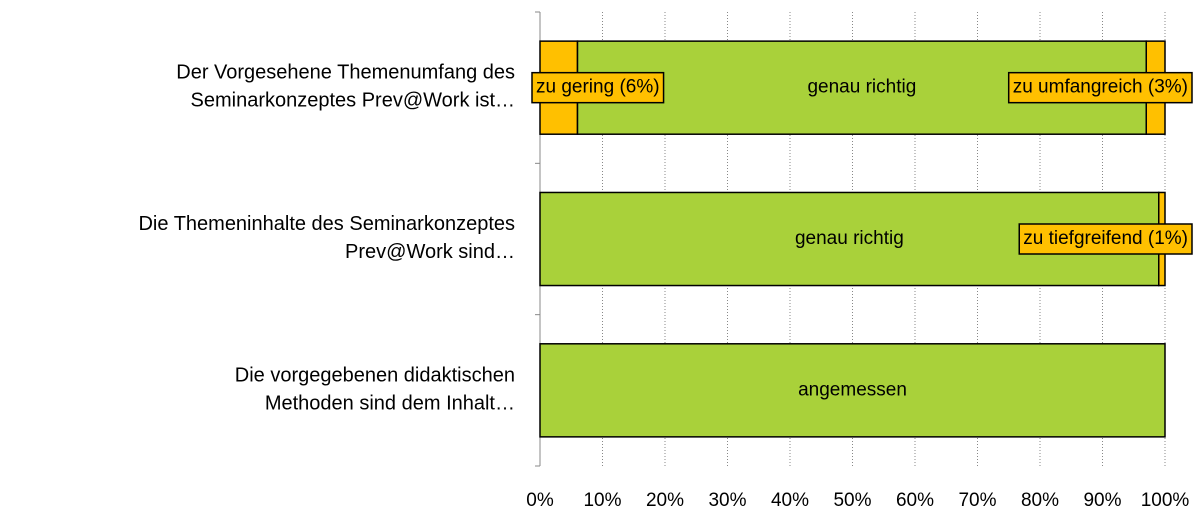 This screenshot has width=1204, height=518. I want to click on data-label: zu tiefgreifend (1%), so click(1105, 238).